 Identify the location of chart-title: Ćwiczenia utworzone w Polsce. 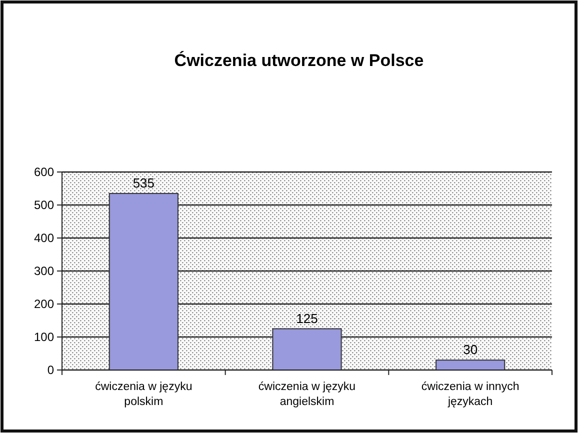
(299, 60).